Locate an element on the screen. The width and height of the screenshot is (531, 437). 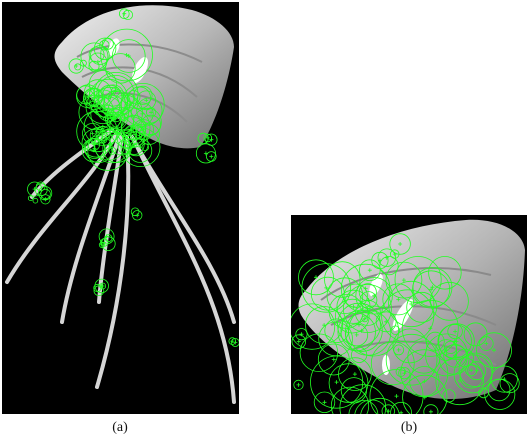
jellyfish-bell is located at coordinates (144, 77).